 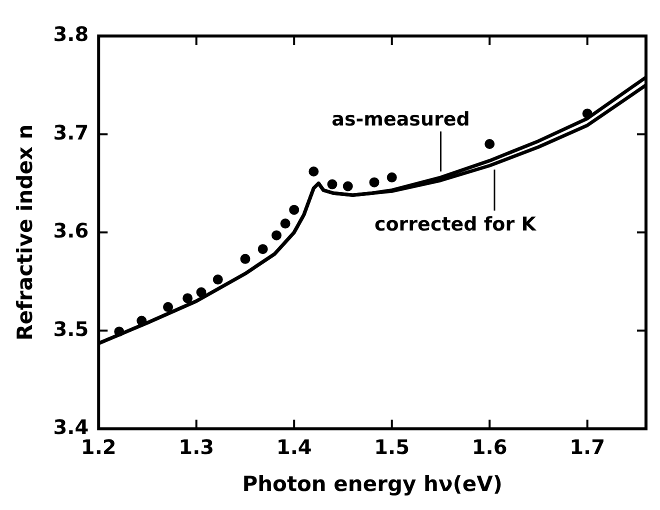 I want to click on y-axis-title: Refractive index n, so click(x=25, y=232).